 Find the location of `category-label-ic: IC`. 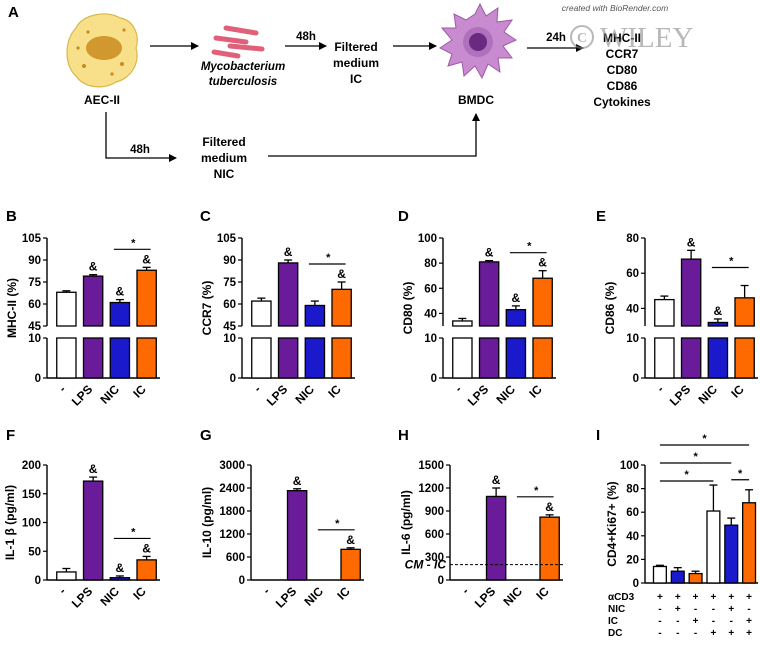

category-label-ic: IC is located at coordinates (542, 593).